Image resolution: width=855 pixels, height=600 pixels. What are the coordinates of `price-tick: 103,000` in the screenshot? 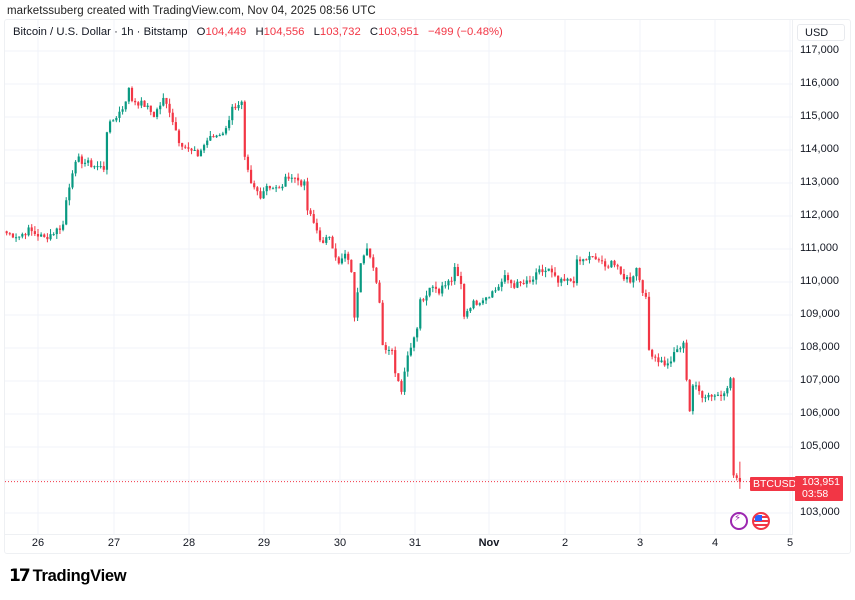 It's located at (820, 512).